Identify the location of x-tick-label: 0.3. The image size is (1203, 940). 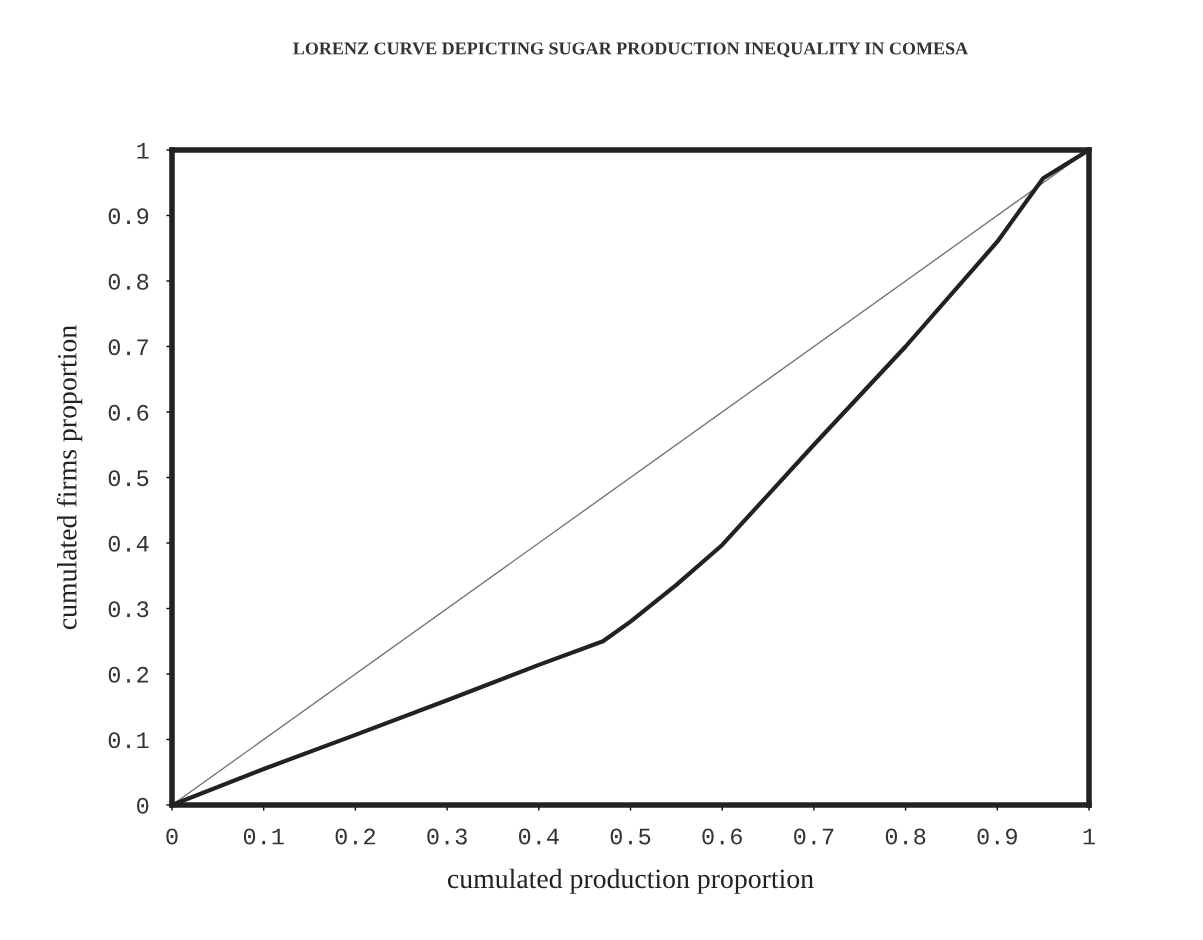
(447, 836).